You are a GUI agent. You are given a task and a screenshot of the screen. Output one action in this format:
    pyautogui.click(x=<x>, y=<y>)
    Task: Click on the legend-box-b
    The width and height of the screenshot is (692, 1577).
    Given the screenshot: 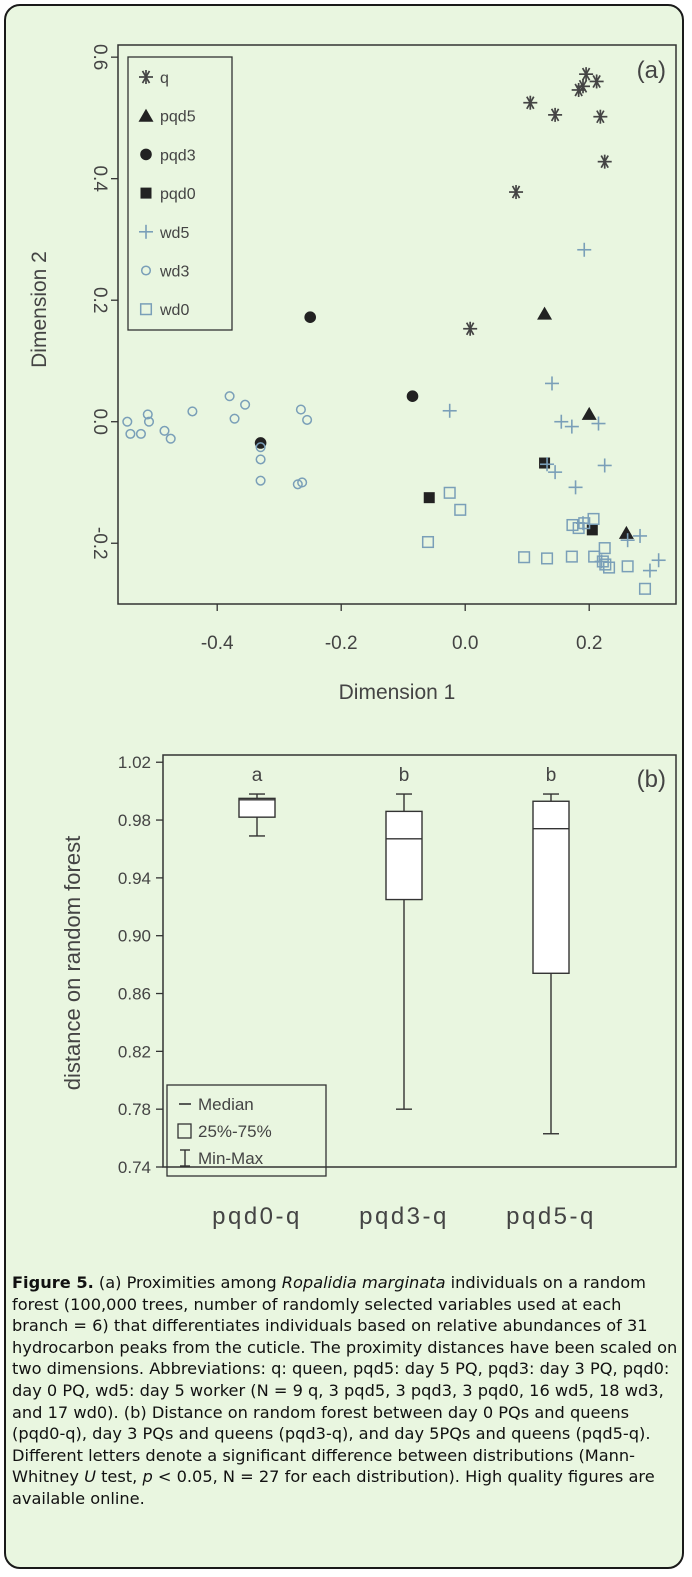 What is the action you would take?
    pyautogui.click(x=246, y=1130)
    